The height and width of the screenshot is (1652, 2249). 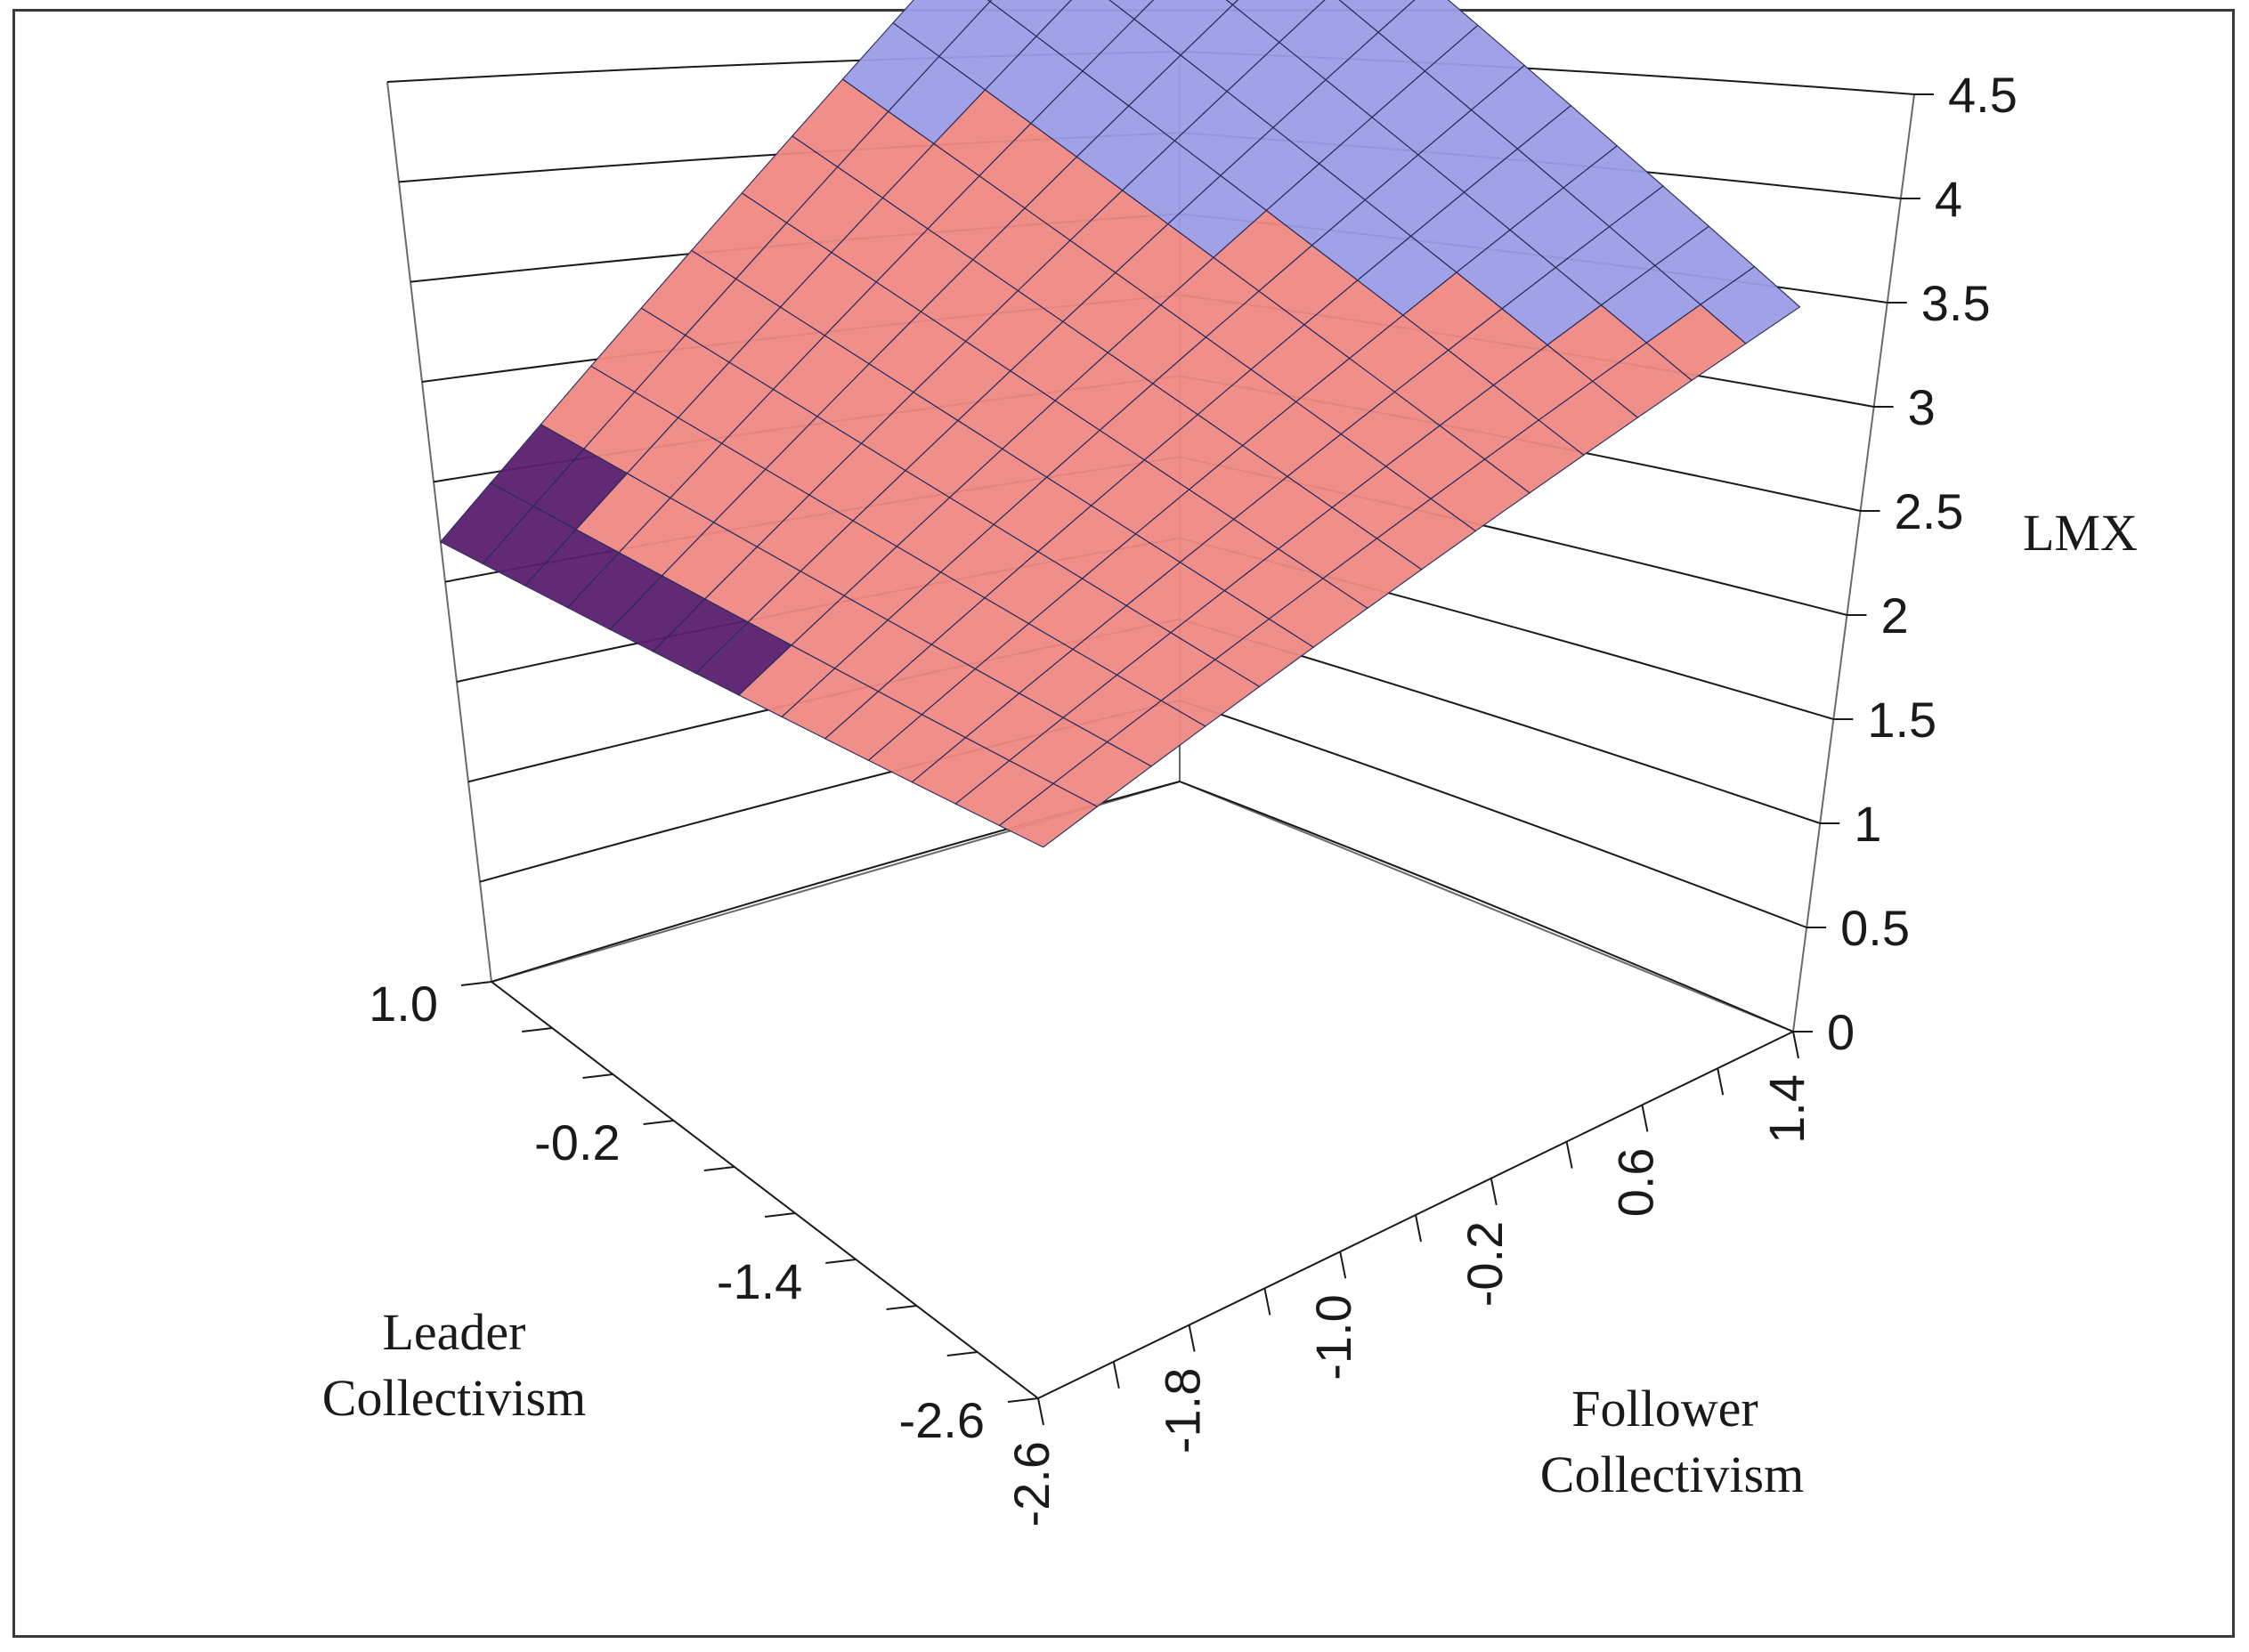 What do you see at coordinates (1664, 1408) in the screenshot?
I see `follower-axis-title-line1: Follower` at bounding box center [1664, 1408].